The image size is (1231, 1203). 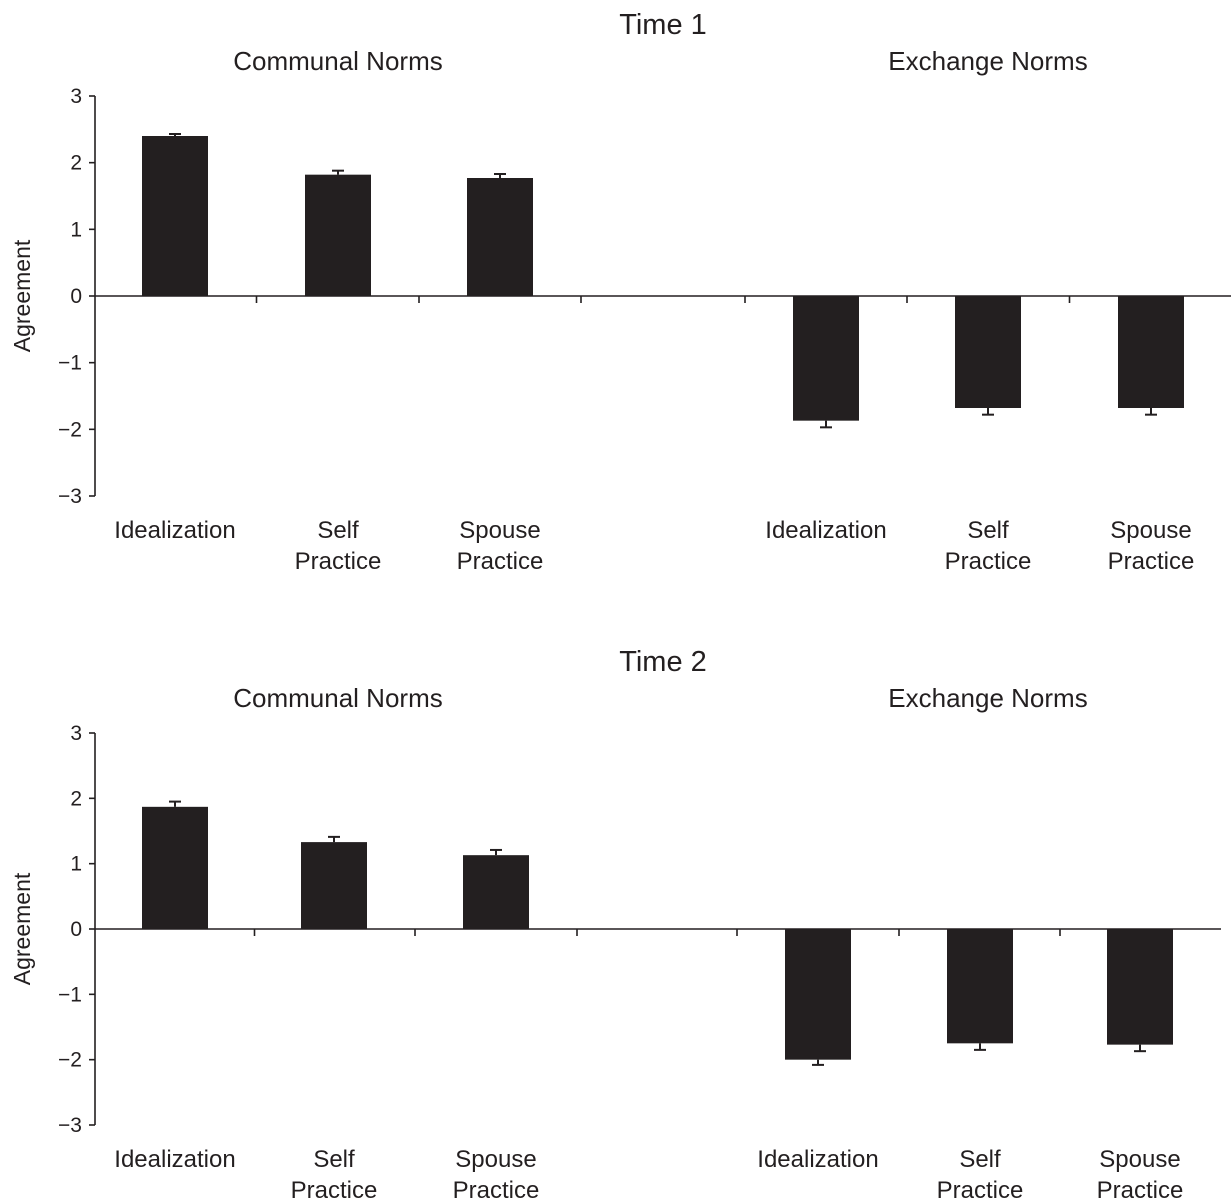 I want to click on chart-title: Time 2, so click(x=663, y=662).